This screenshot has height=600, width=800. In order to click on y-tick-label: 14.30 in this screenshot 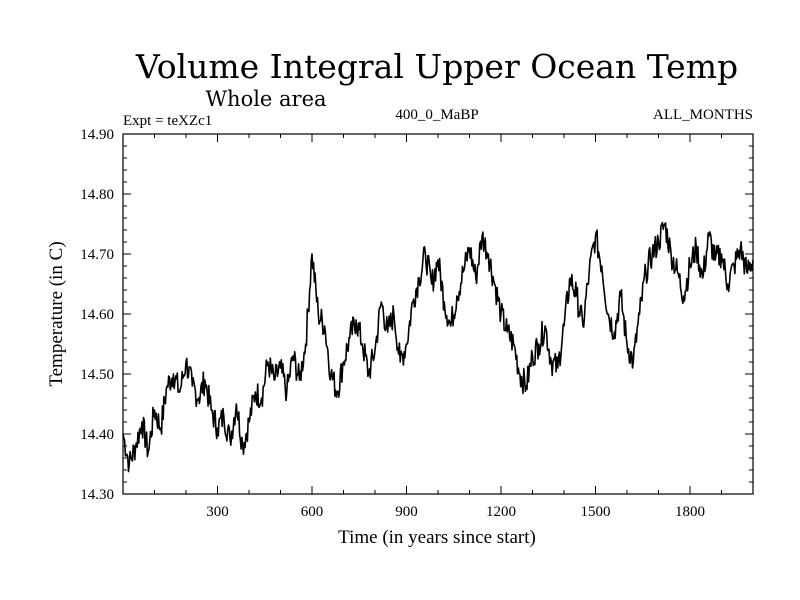, I will do `click(97, 495)`.